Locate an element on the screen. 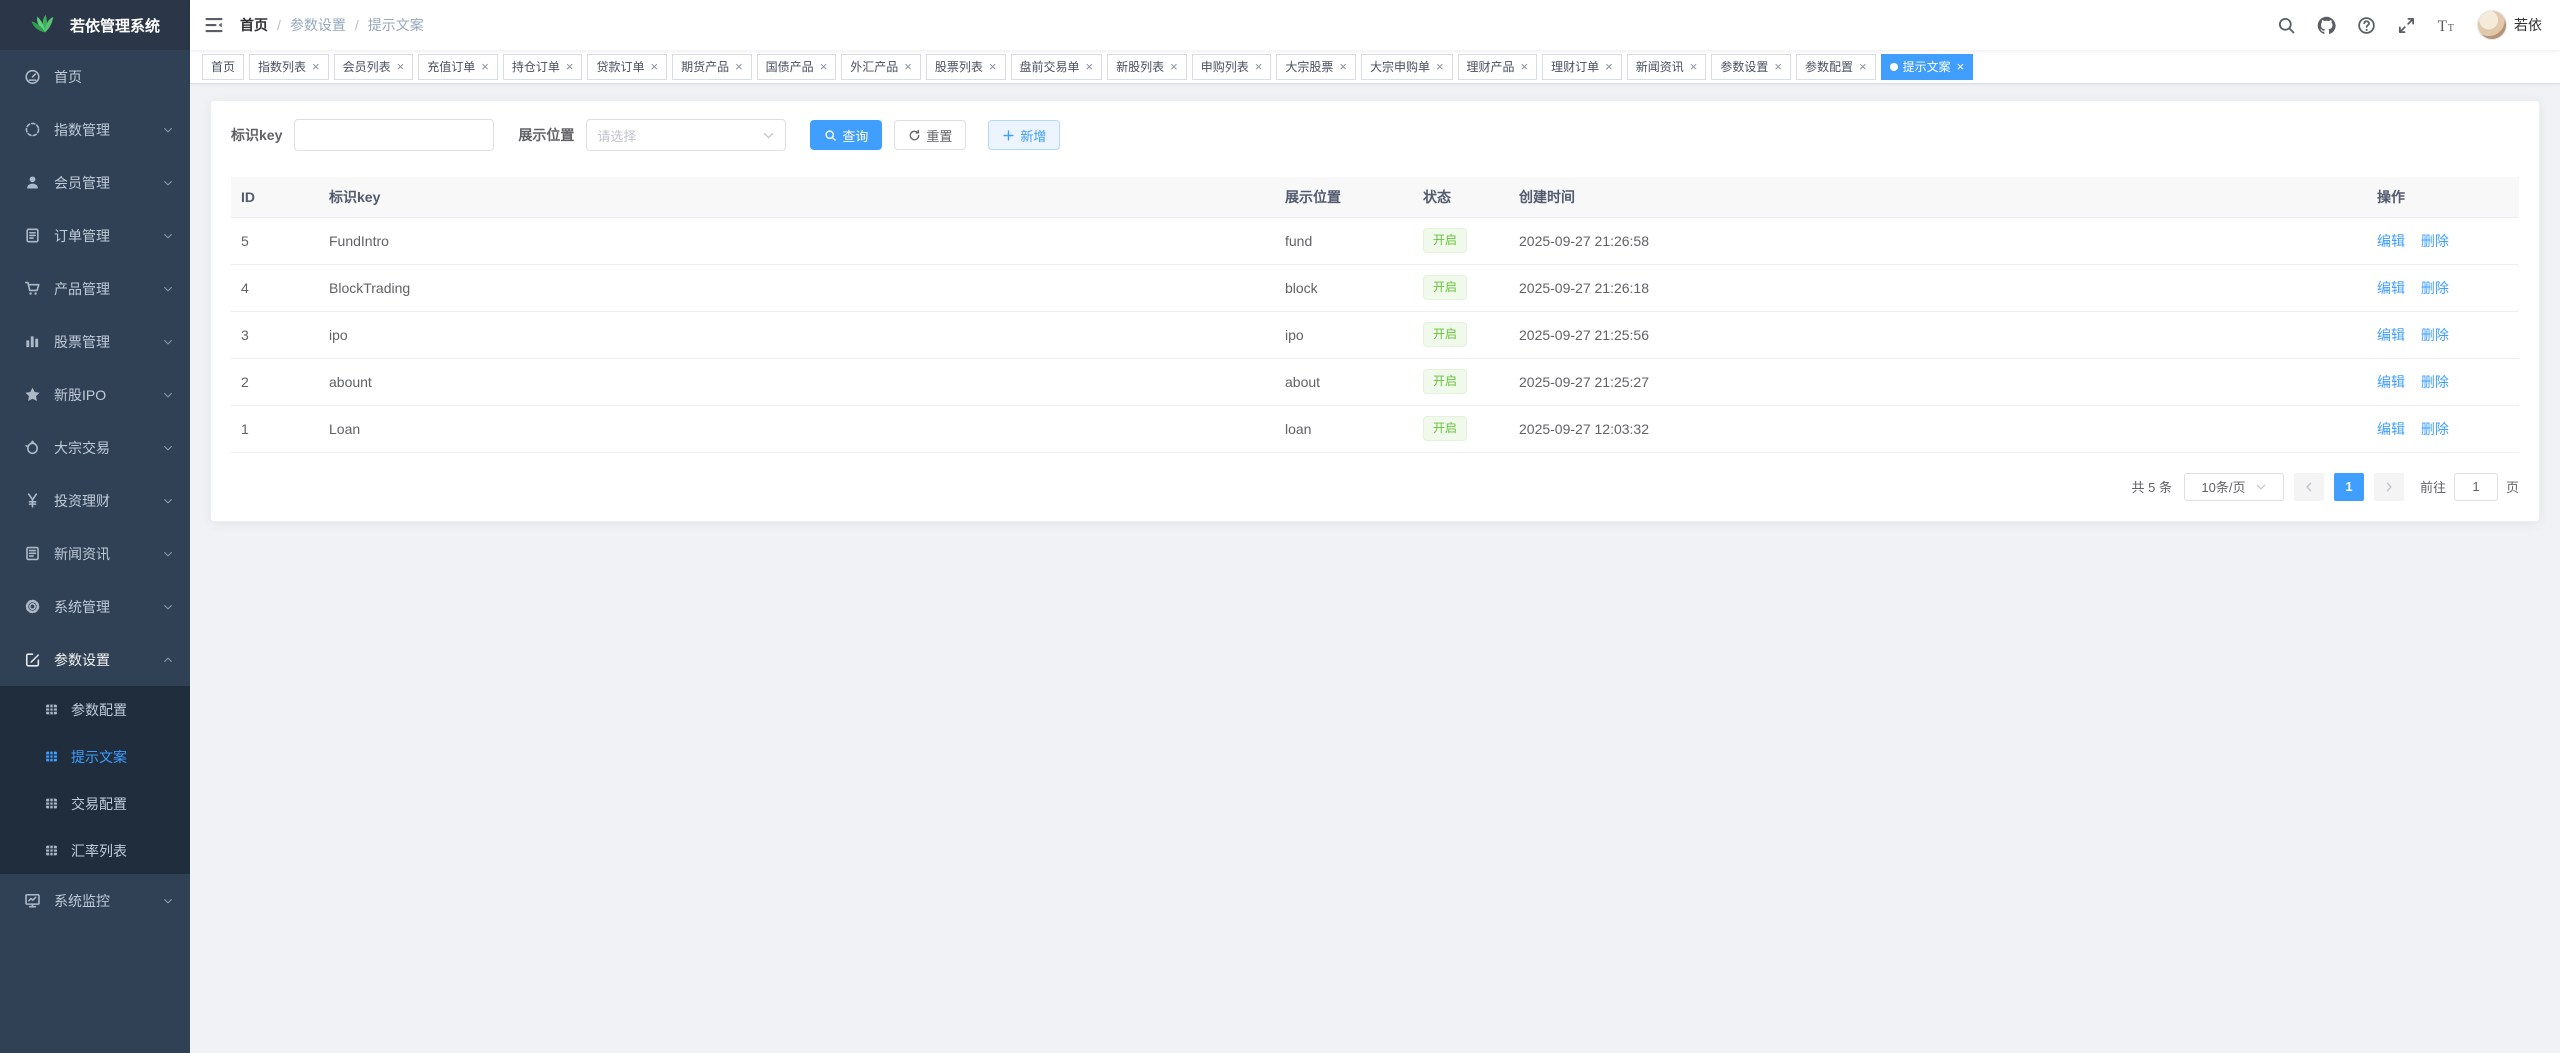  sidebar-item: 指数管理 is located at coordinates (95, 129).